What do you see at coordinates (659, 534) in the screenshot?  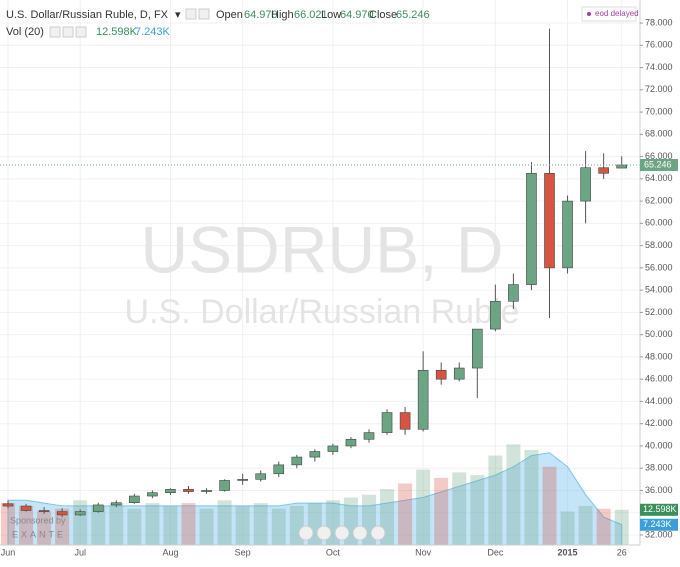 I see `y-tick-label: 32.000` at bounding box center [659, 534].